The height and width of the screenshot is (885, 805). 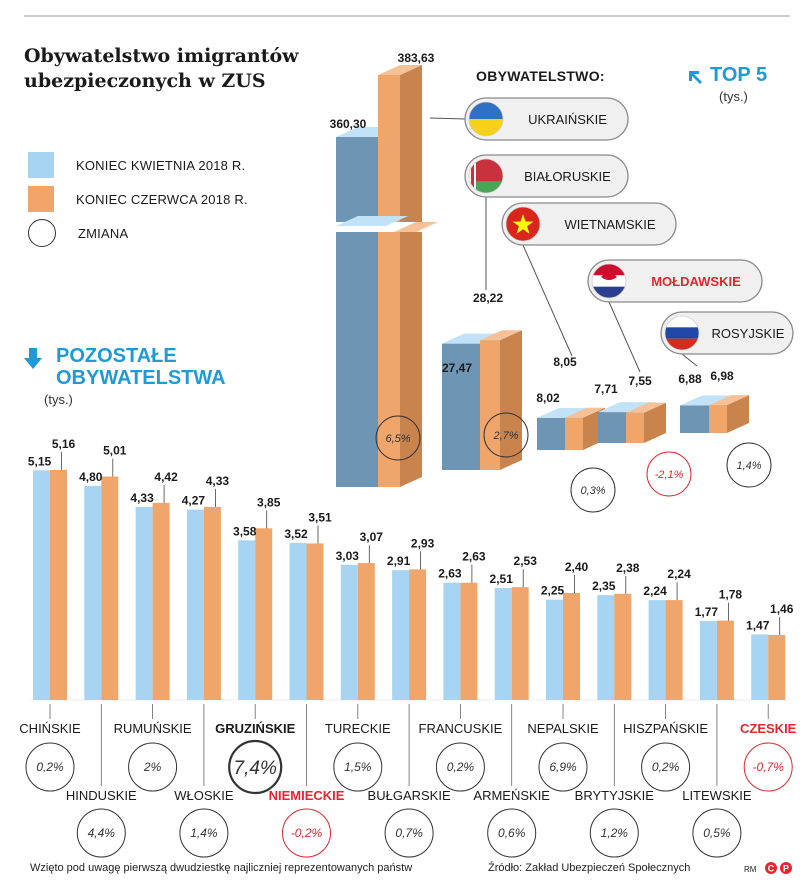 What do you see at coordinates (447, 118) in the screenshot?
I see `callout-line-ukrainskie` at bounding box center [447, 118].